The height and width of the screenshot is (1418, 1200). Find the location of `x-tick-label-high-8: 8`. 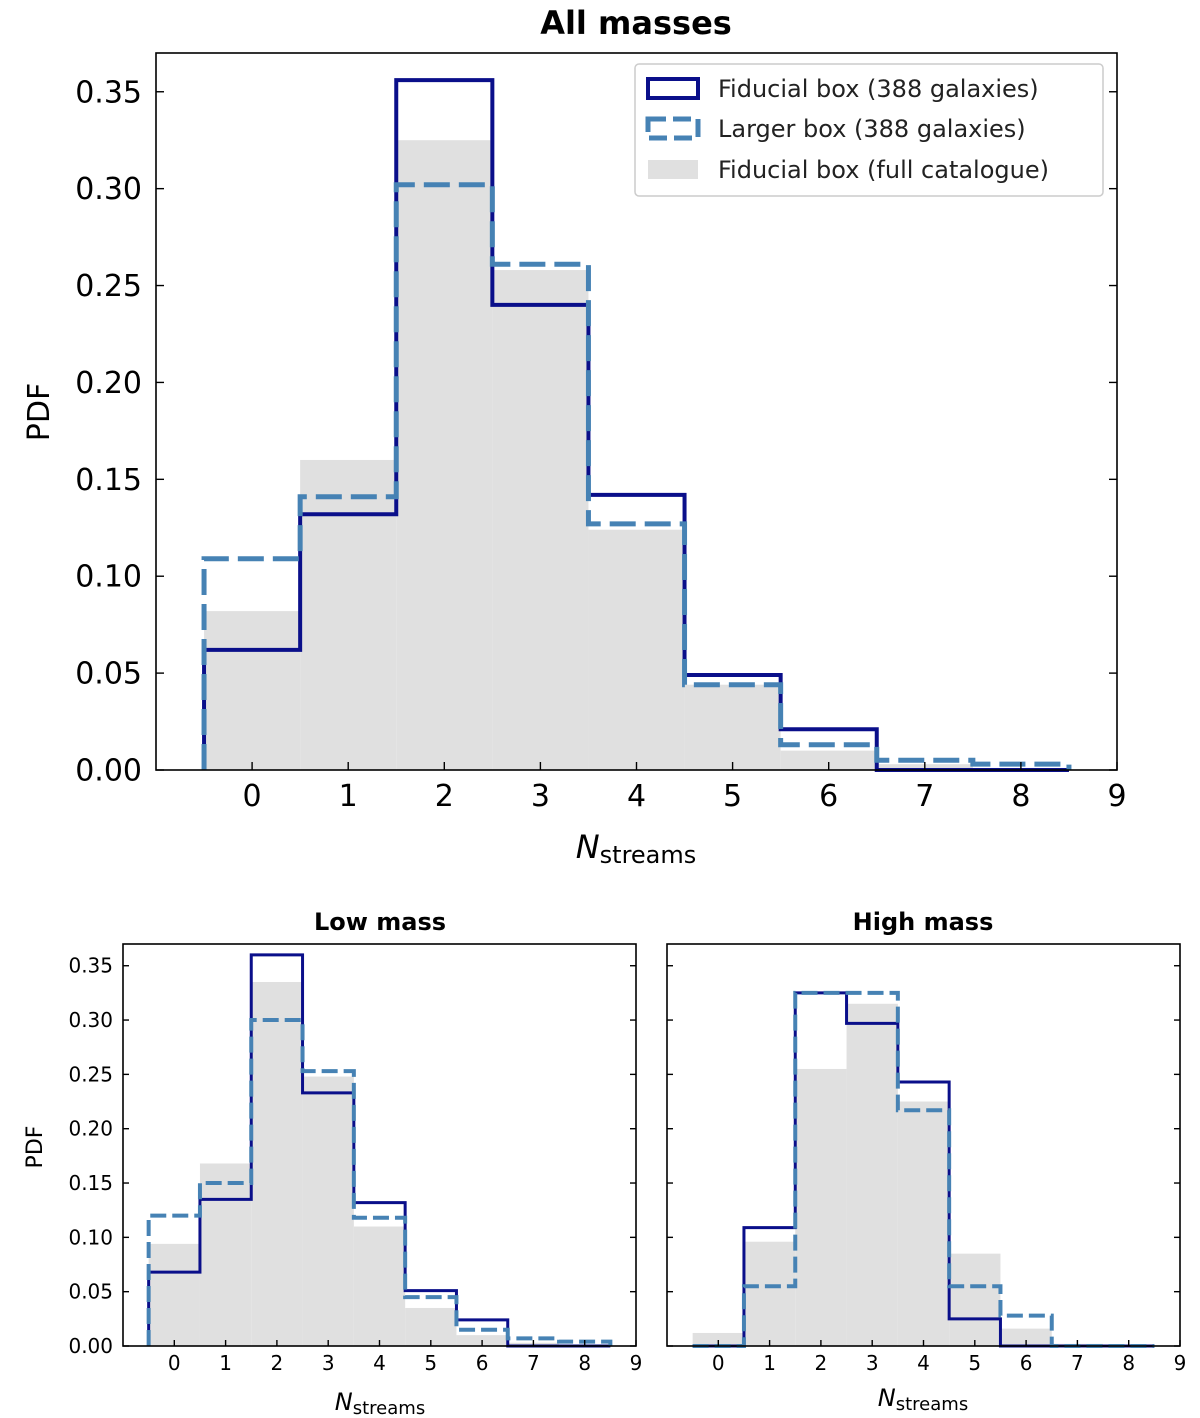

x-tick-label-high-8: 8 is located at coordinates (1128, 1363).